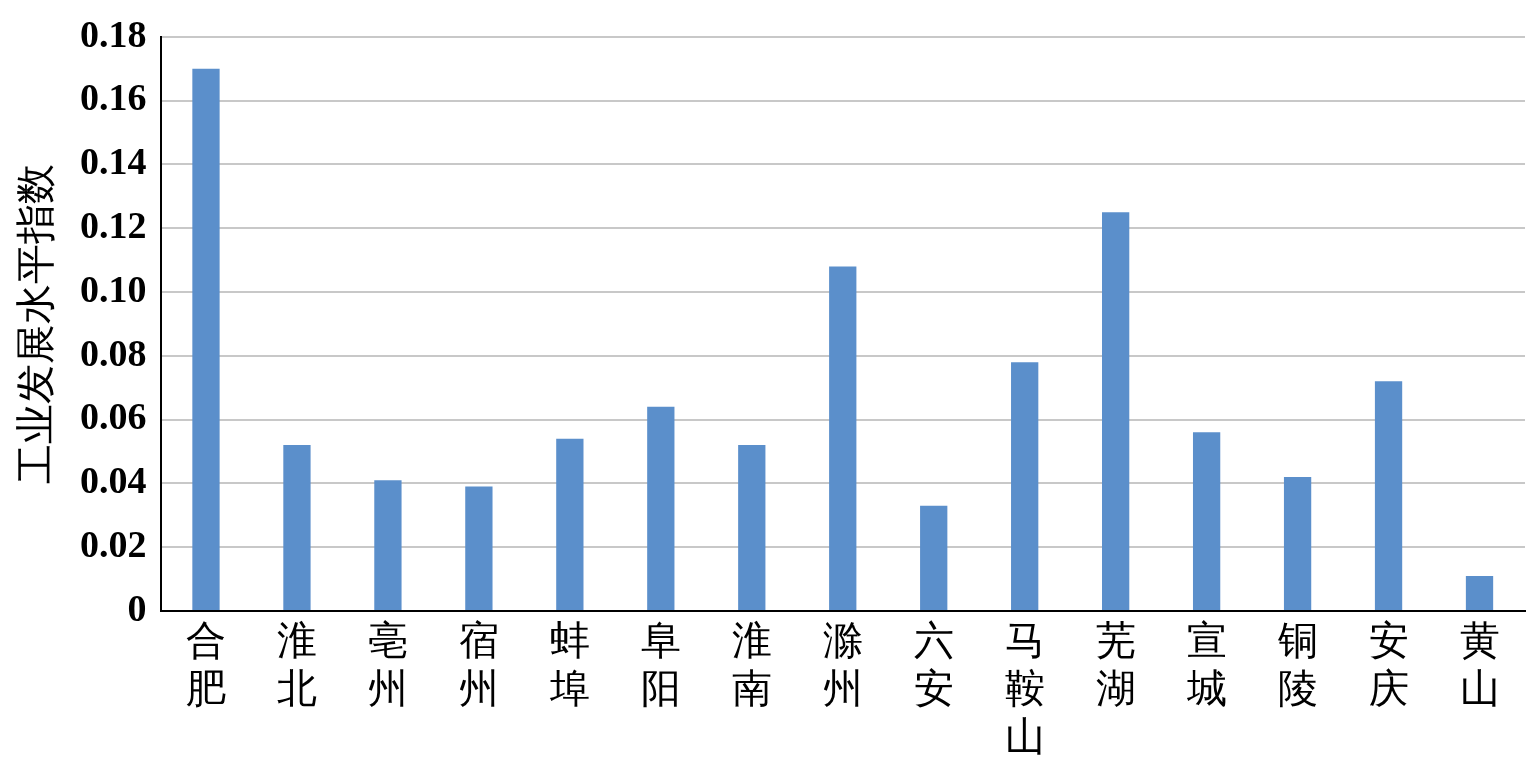  What do you see at coordinates (113, 544) in the screenshot?
I see `y-tick-label: 0.02` at bounding box center [113, 544].